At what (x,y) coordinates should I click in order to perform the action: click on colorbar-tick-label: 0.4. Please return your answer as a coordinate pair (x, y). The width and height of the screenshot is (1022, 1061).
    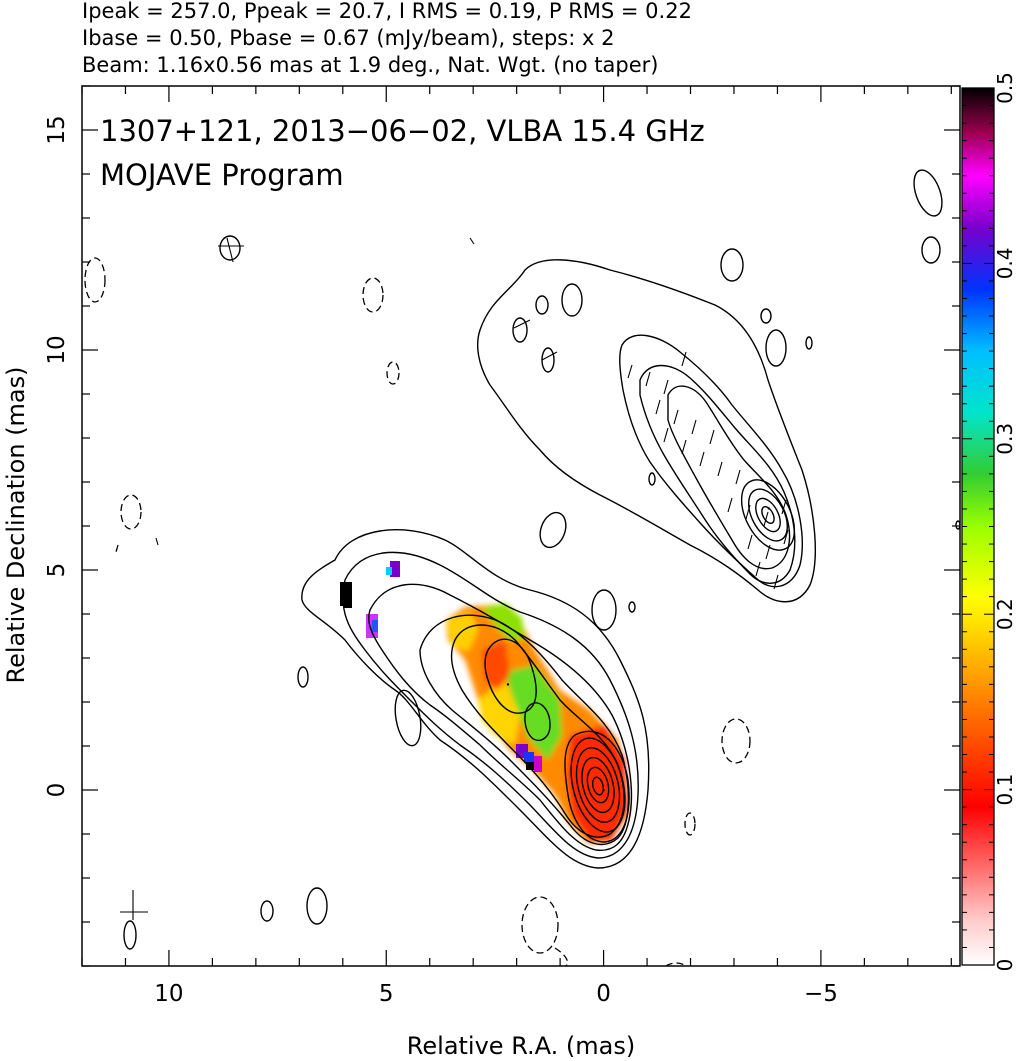
    Looking at the image, I should click on (1005, 263).